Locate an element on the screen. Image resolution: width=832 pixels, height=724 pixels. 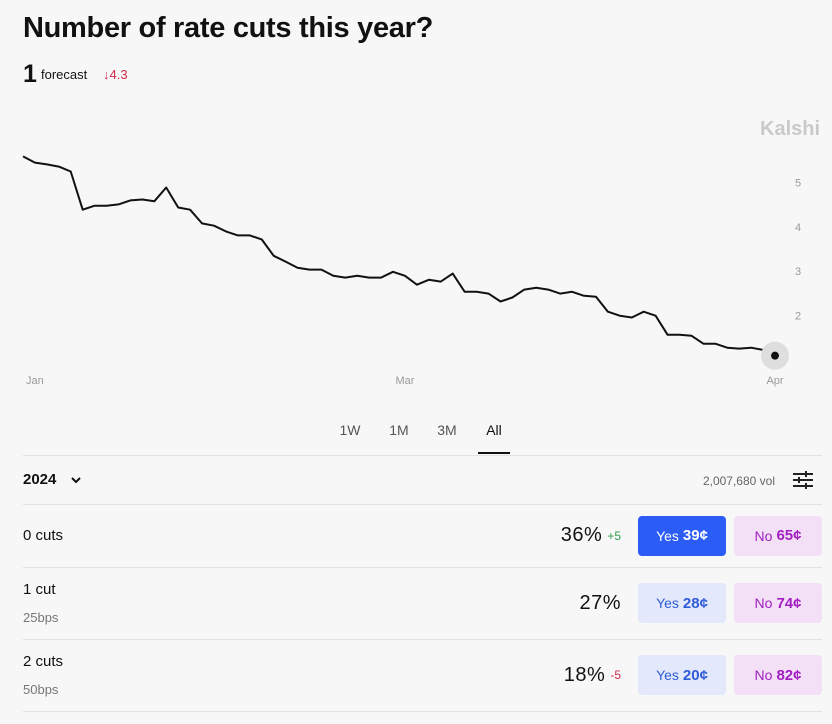
yes-button: Yes 39¢ is located at coordinates (682, 535).